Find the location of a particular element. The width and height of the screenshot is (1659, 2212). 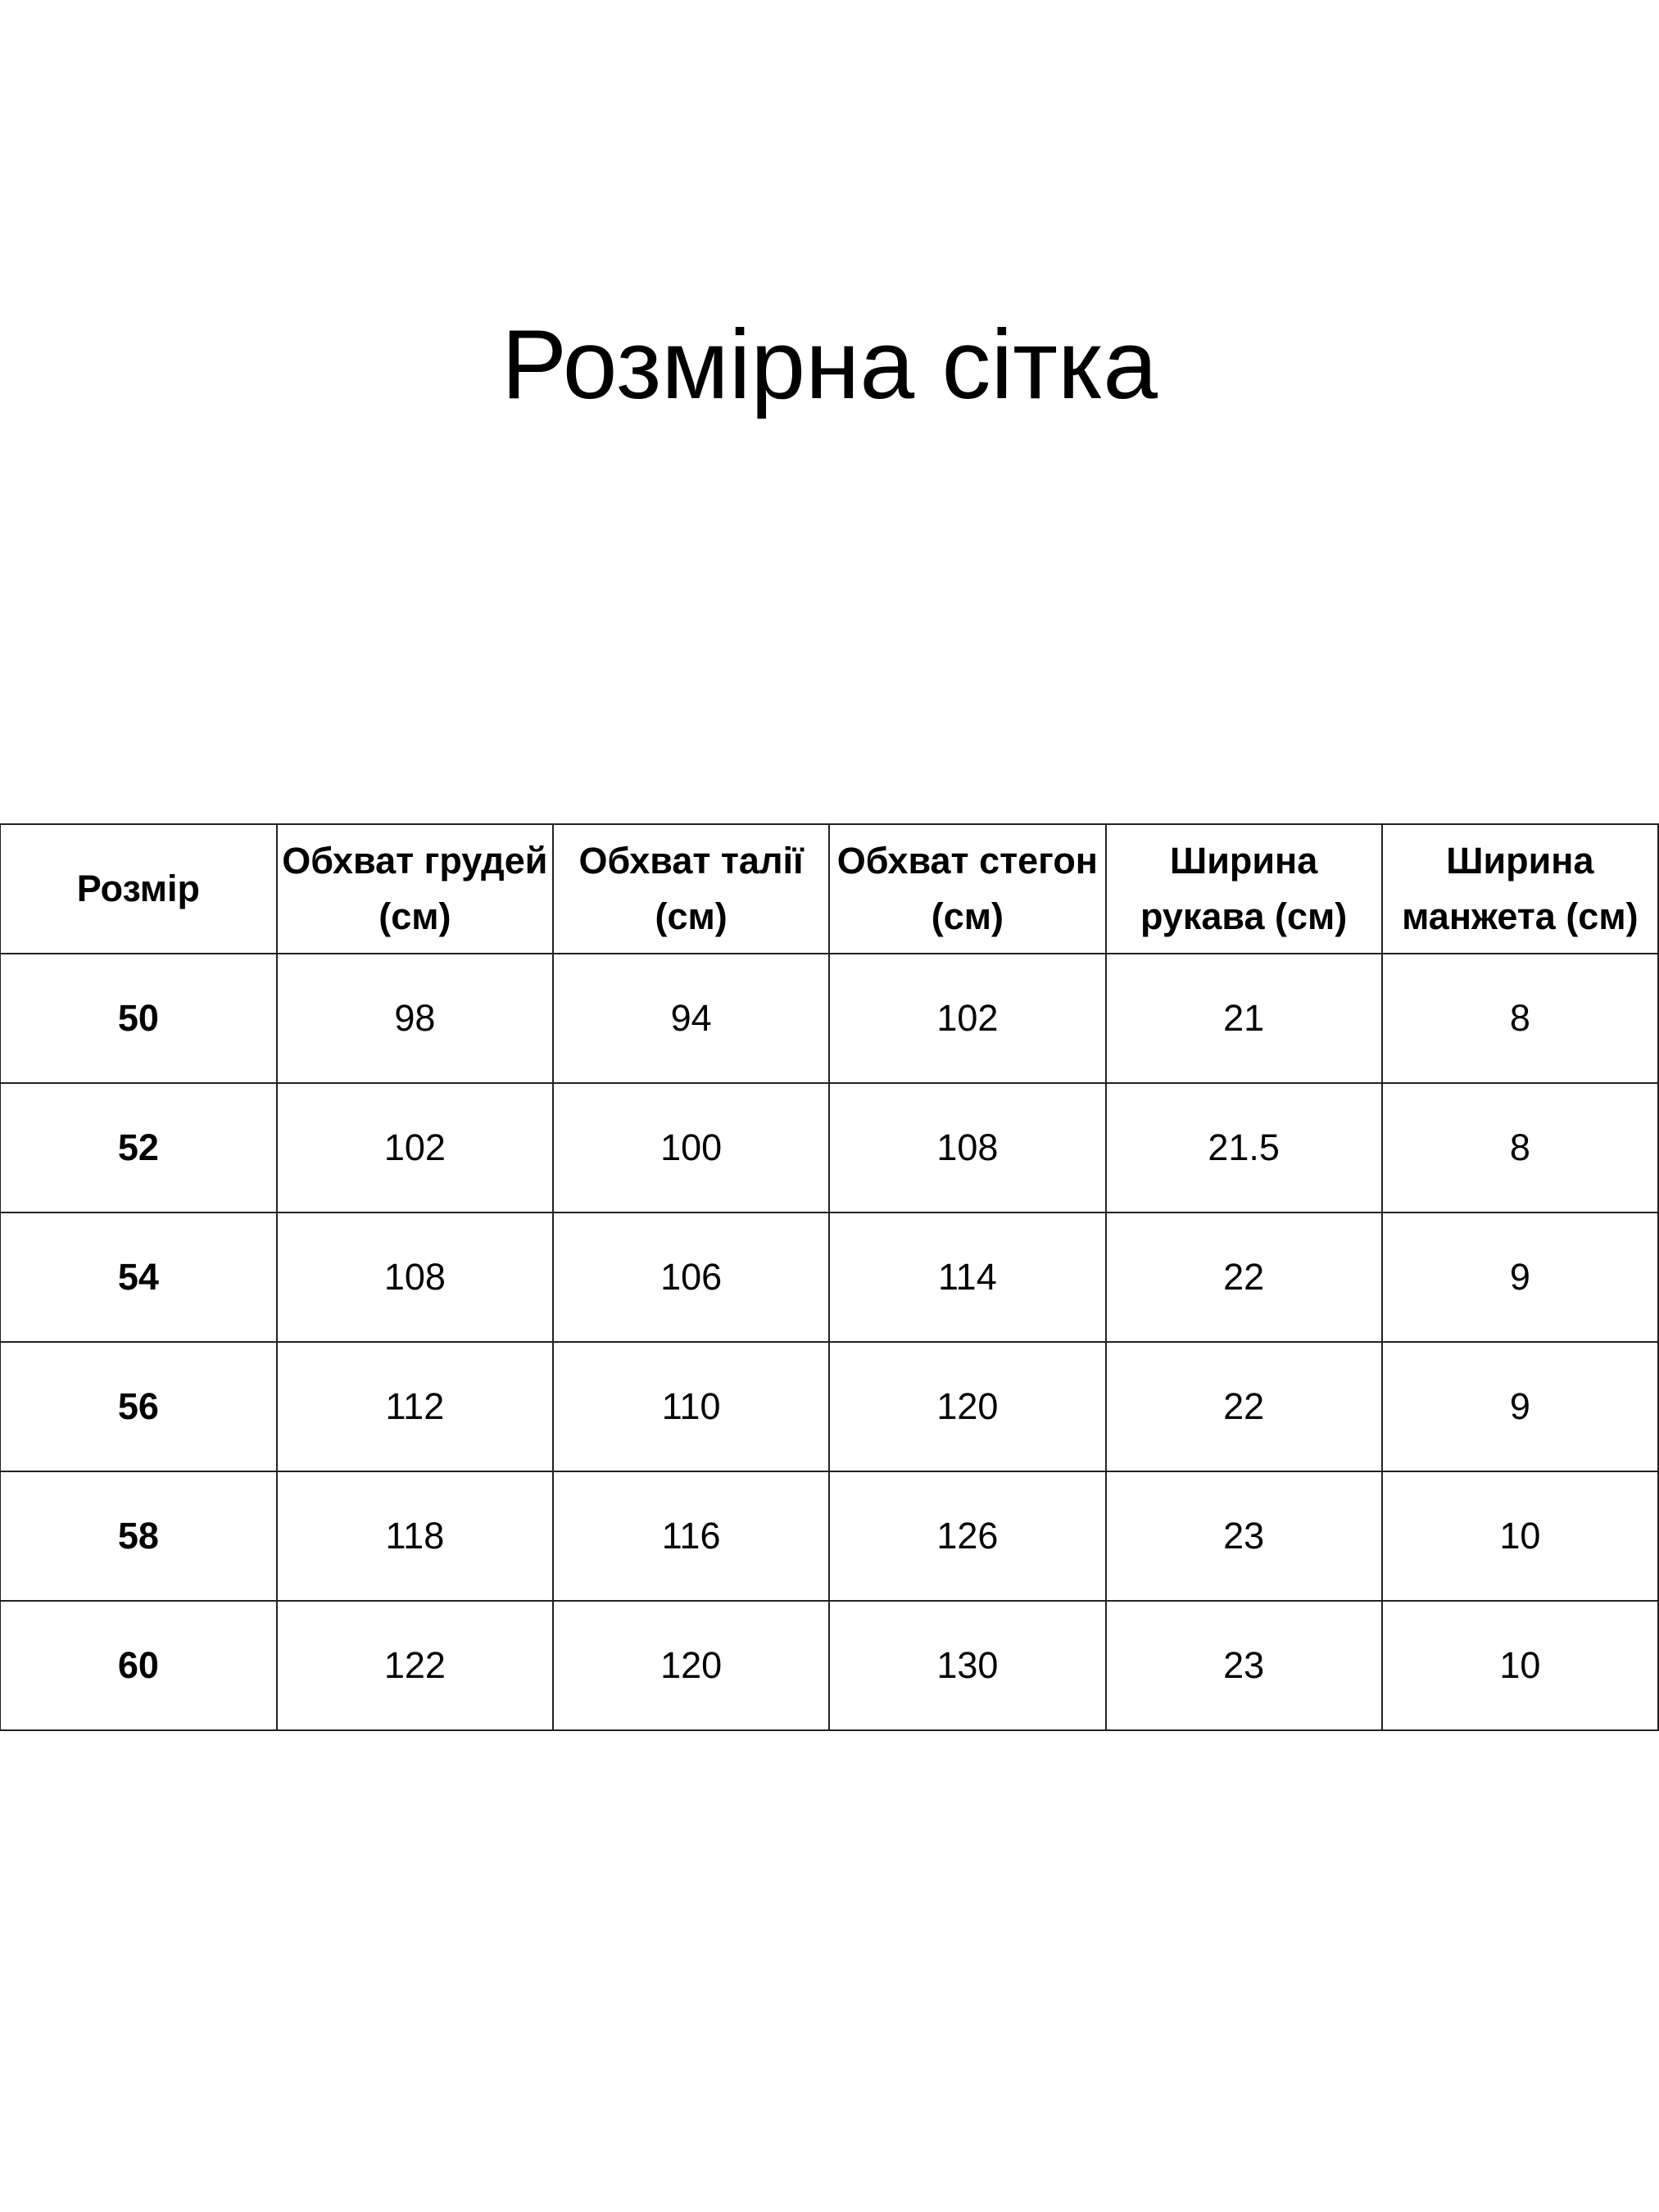

table-row: 60 122 120 130 23 10 is located at coordinates (829, 1665).